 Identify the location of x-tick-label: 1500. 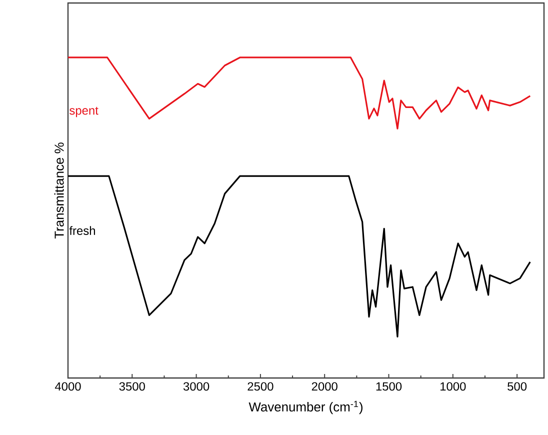
(389, 386).